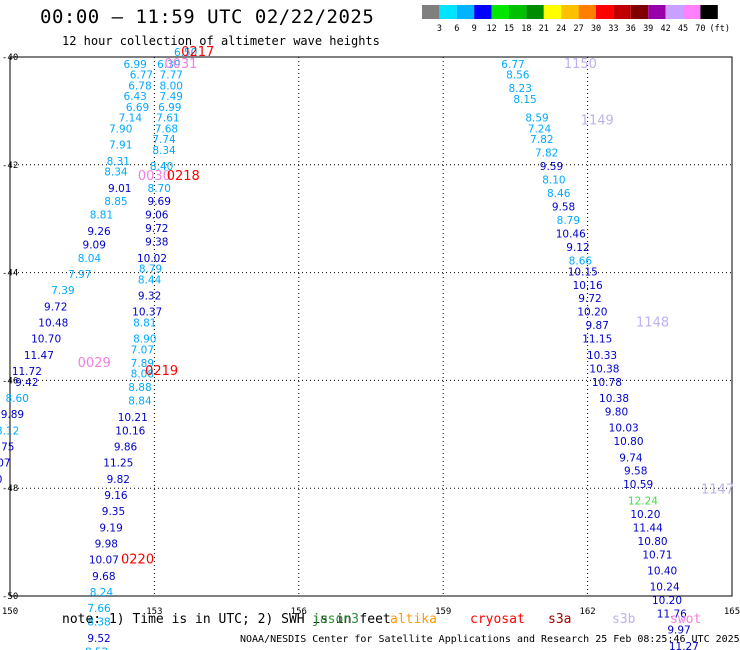 The height and width of the screenshot is (650, 740). I want to click on color-scale-label: 6, so click(456, 29).